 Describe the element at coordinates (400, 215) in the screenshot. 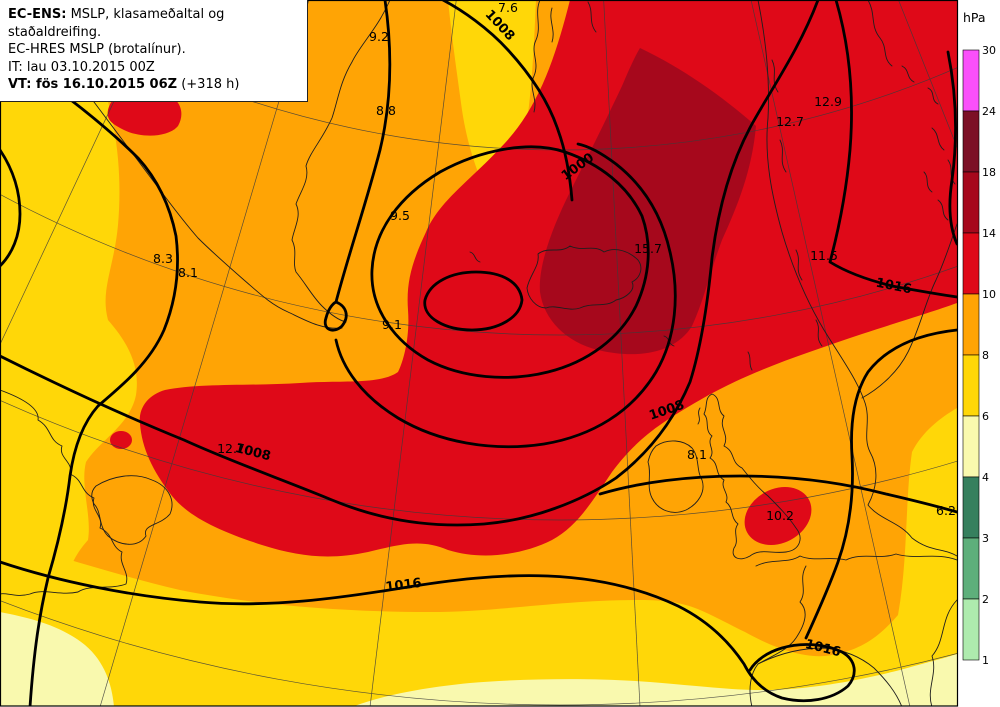

I see `stddev-value-label: 9.5` at that location.